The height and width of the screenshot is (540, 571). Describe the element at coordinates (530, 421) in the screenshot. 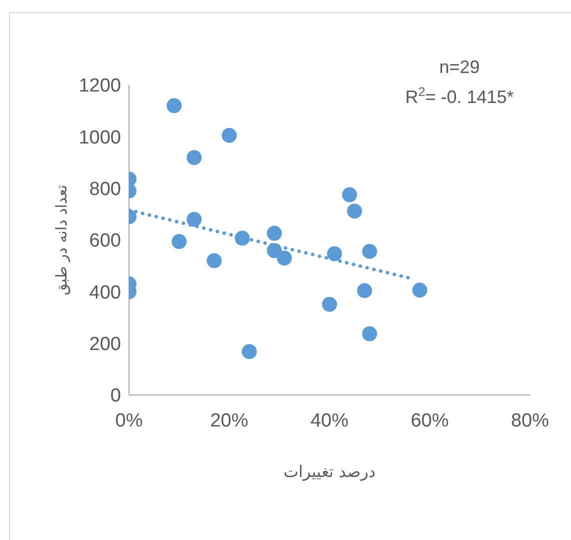

I see `x-tick-label: 80%` at that location.